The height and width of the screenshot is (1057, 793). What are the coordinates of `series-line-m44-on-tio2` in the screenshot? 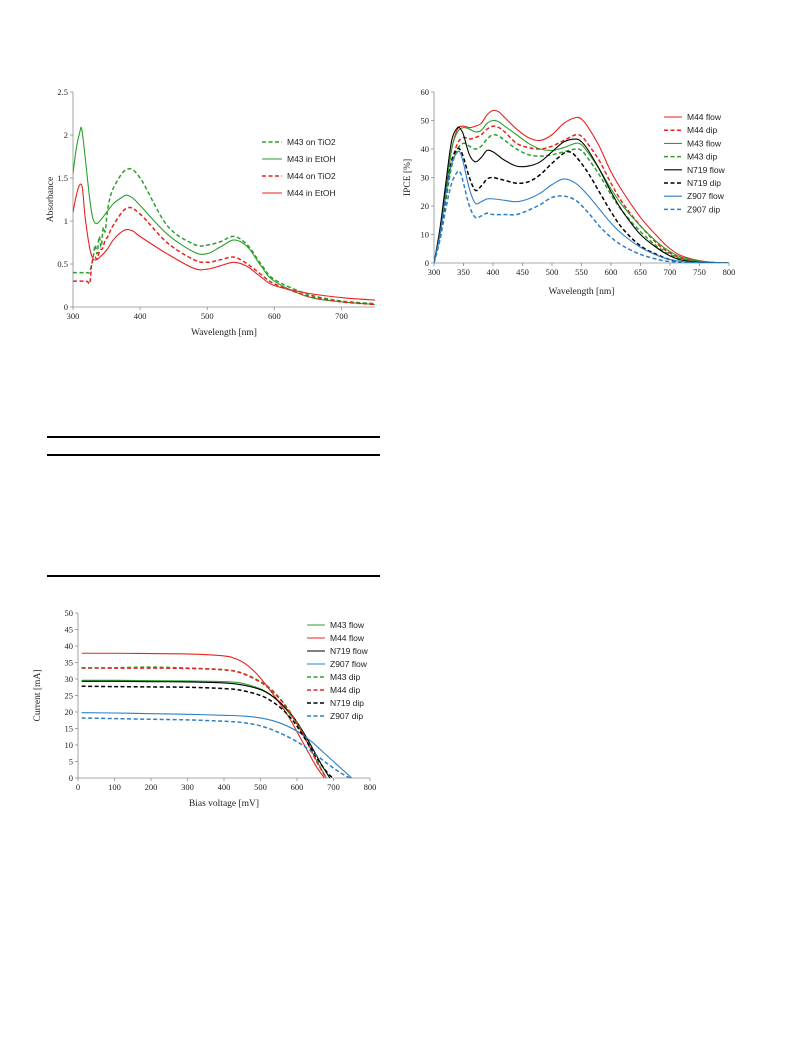 It's located at (224, 256).